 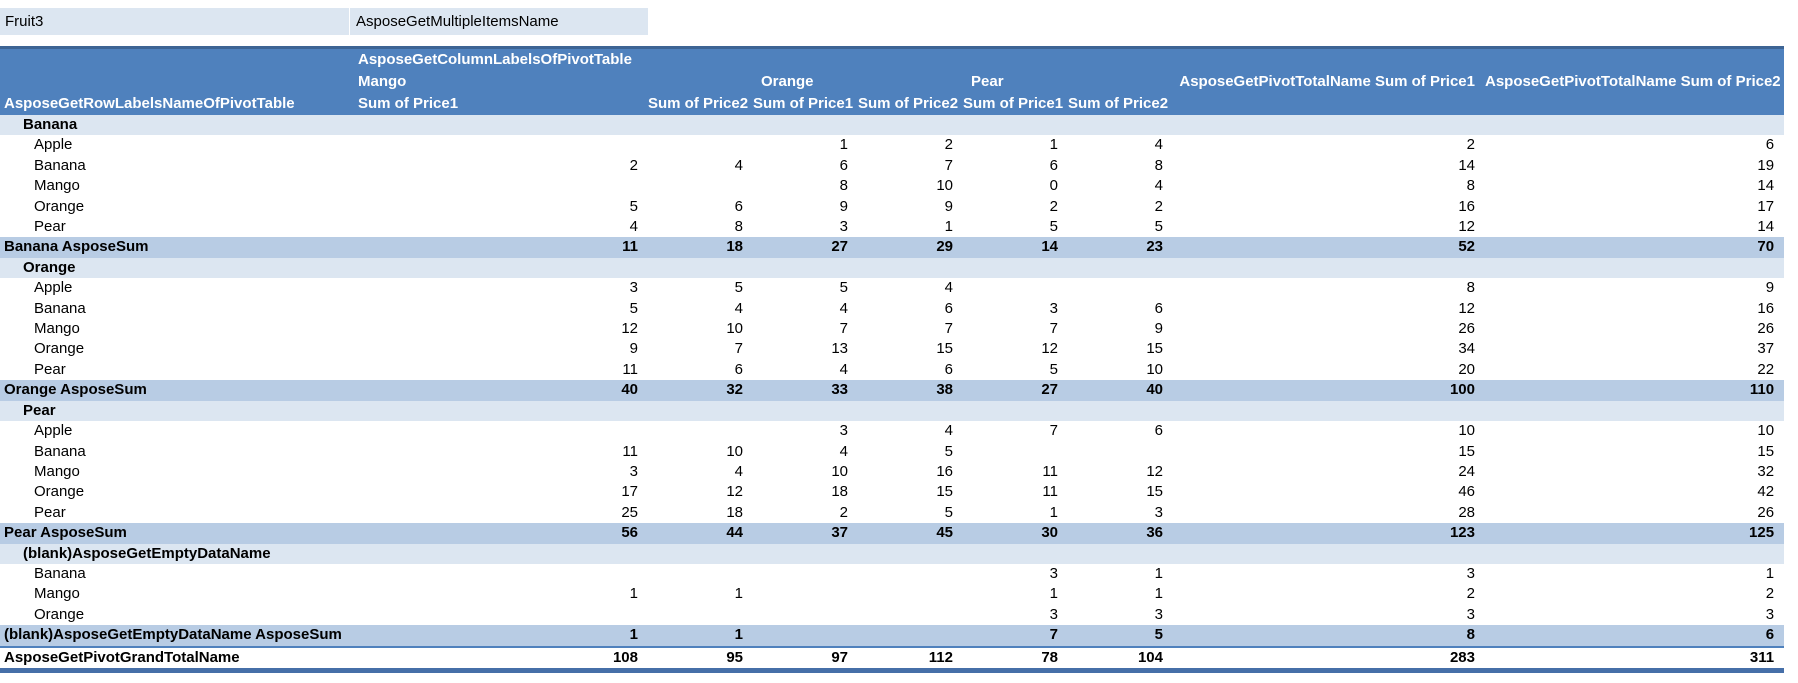 What do you see at coordinates (499, 82) in the screenshot?
I see `column-group-mango: Mango` at bounding box center [499, 82].